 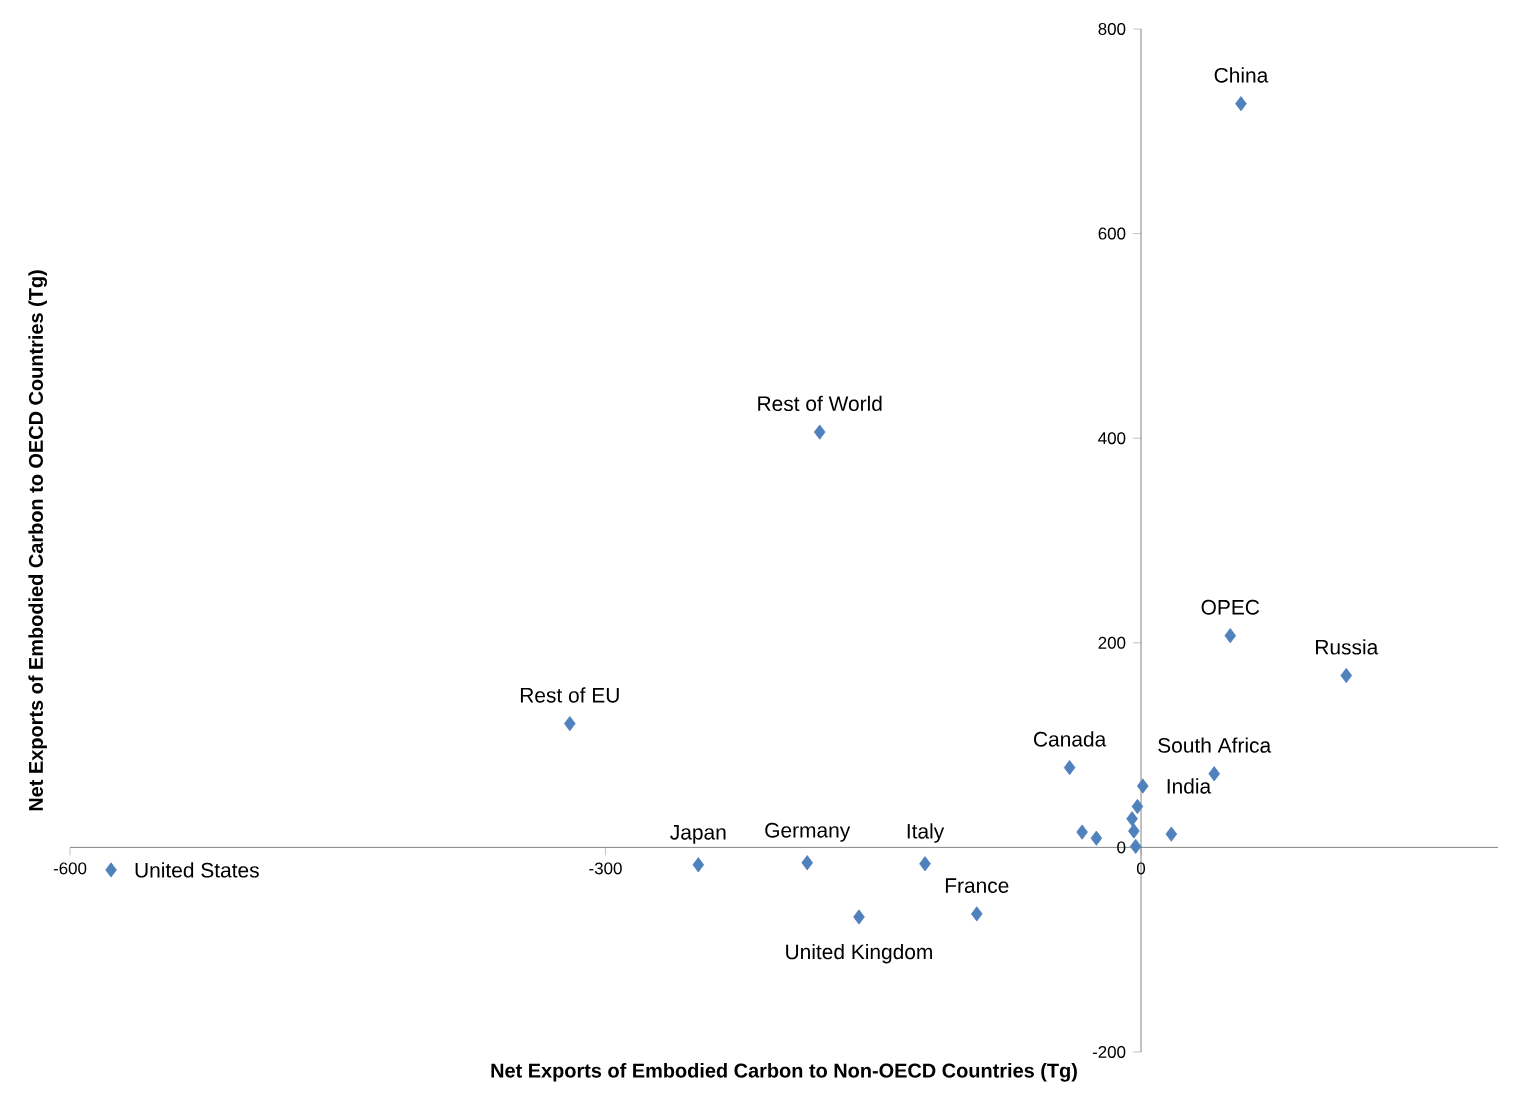 What do you see at coordinates (1070, 739) in the screenshot?
I see `annotation: Canada` at bounding box center [1070, 739].